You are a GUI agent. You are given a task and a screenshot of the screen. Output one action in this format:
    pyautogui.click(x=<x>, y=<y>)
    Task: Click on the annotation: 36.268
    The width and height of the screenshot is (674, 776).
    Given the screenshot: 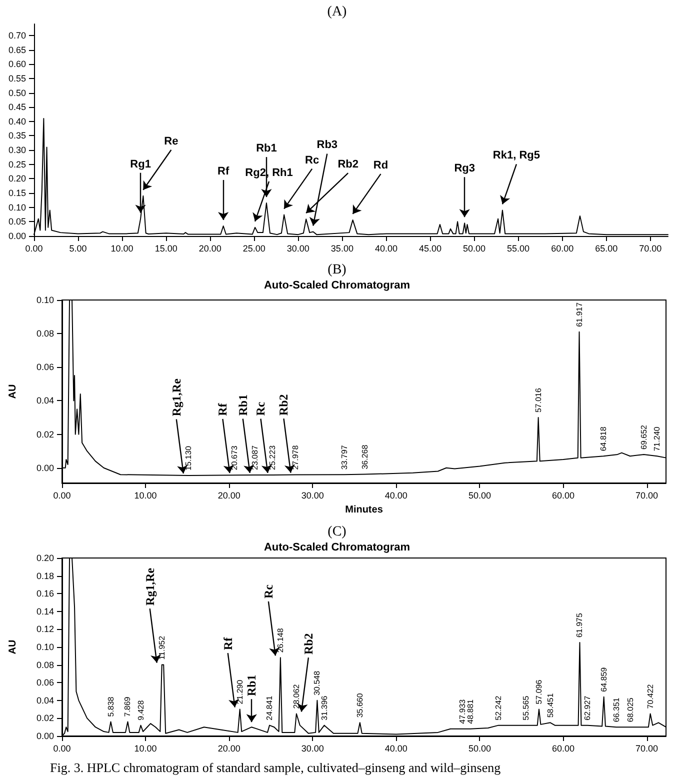 What is the action you would take?
    pyautogui.click(x=365, y=457)
    